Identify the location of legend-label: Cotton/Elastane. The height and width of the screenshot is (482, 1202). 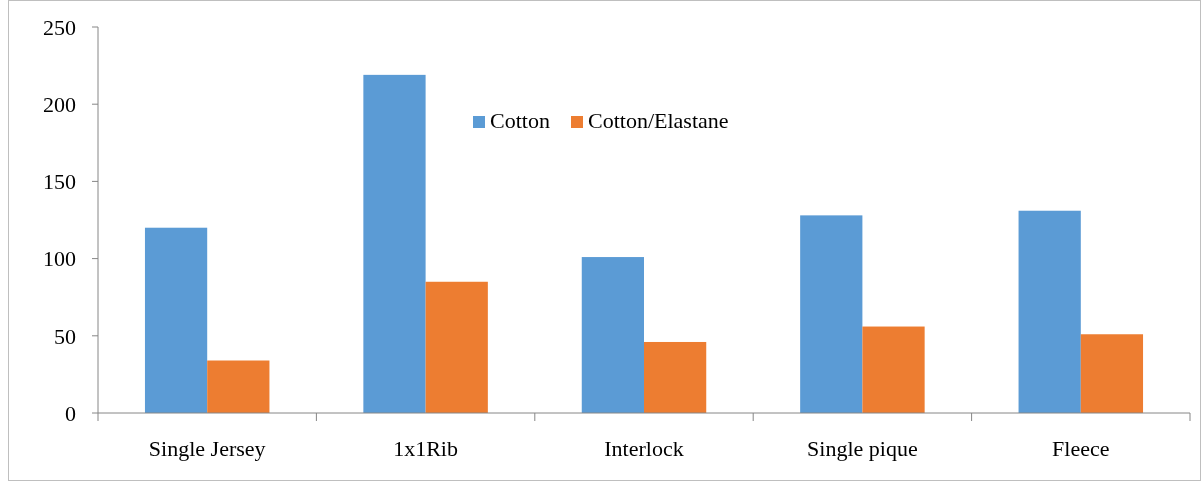
(658, 120).